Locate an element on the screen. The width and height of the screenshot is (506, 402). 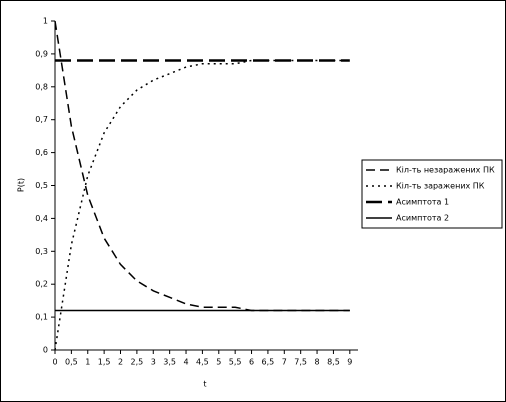
y-tick-label: 0,1 is located at coordinates (41, 317).